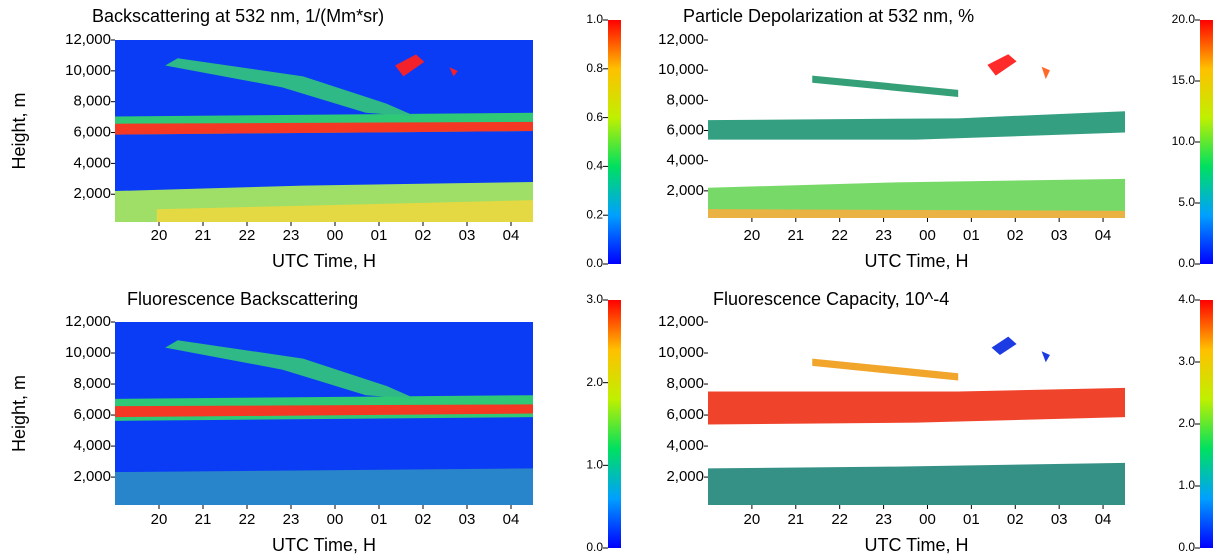 The image size is (1215, 559). I want to click on colorbar-tick-label: 0.4, so click(594, 166).